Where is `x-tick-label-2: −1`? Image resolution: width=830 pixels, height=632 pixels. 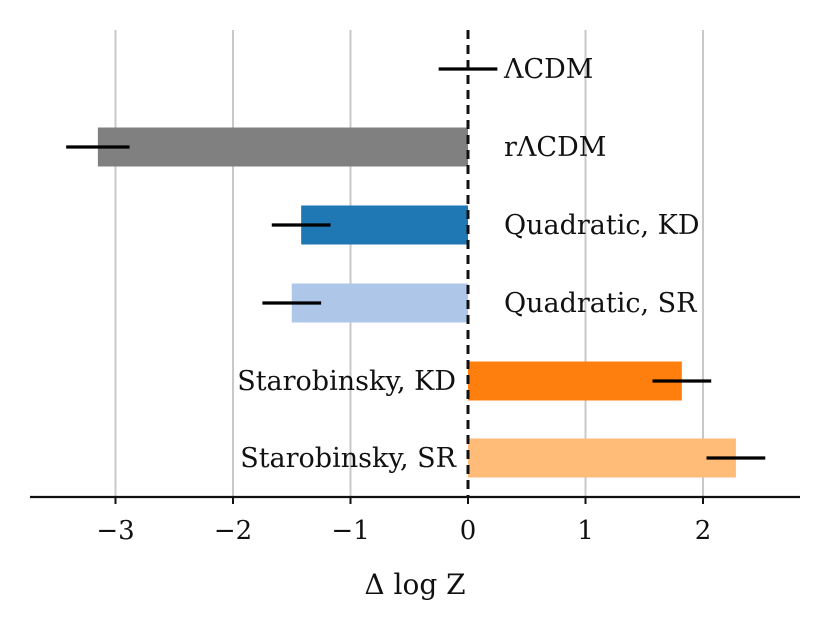
x-tick-label-2: −1 is located at coordinates (350, 531).